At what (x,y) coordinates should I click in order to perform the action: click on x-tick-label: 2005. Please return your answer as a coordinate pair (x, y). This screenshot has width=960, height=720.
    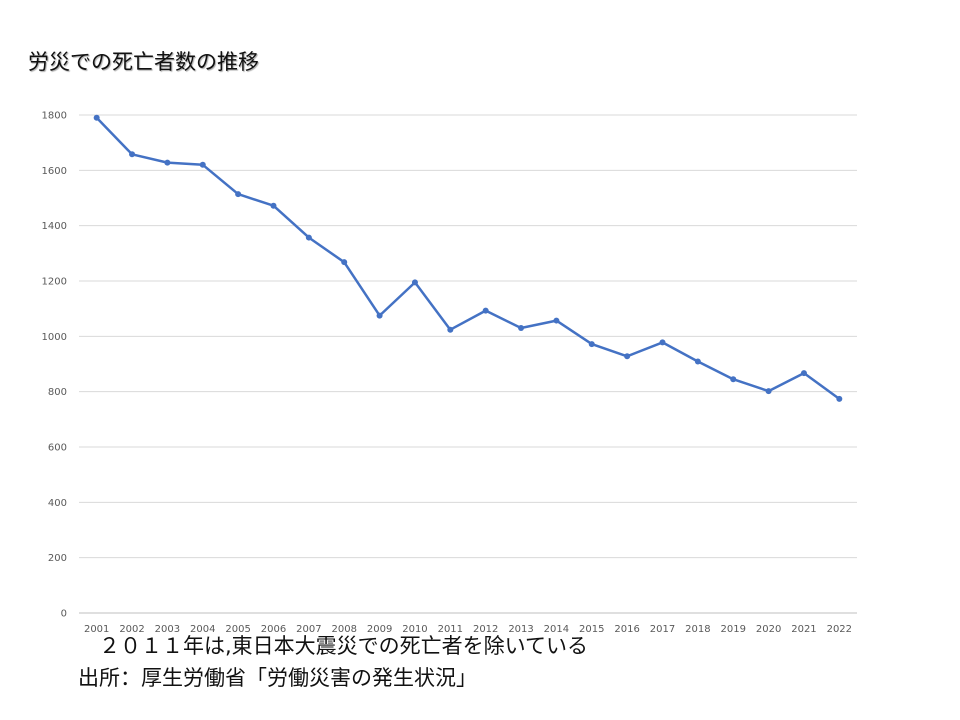
    Looking at the image, I should click on (237, 629).